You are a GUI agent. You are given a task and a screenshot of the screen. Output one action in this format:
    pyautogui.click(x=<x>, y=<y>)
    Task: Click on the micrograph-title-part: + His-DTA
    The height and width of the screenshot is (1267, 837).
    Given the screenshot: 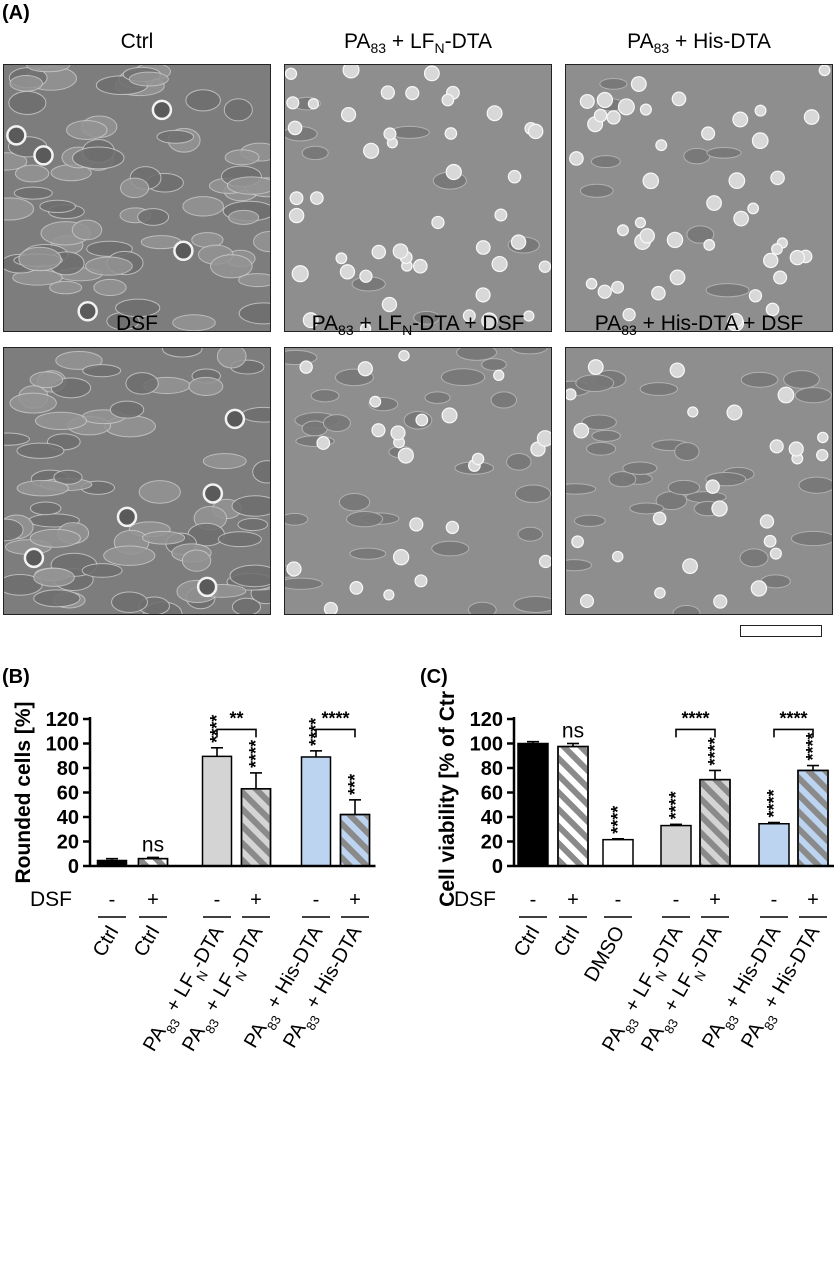 What is the action you would take?
    pyautogui.click(x=720, y=41)
    